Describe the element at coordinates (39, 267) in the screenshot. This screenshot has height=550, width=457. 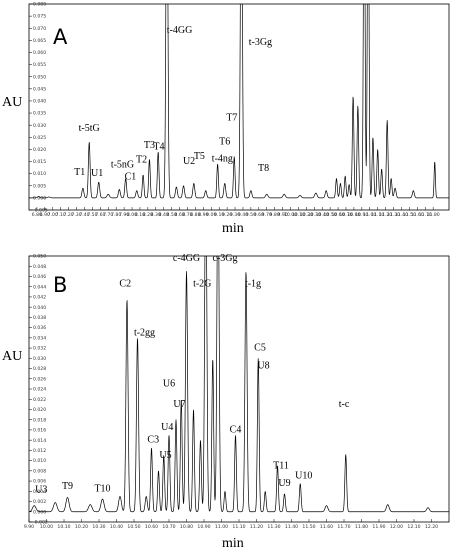
I see `y-tick-label: 0.048` at that location.